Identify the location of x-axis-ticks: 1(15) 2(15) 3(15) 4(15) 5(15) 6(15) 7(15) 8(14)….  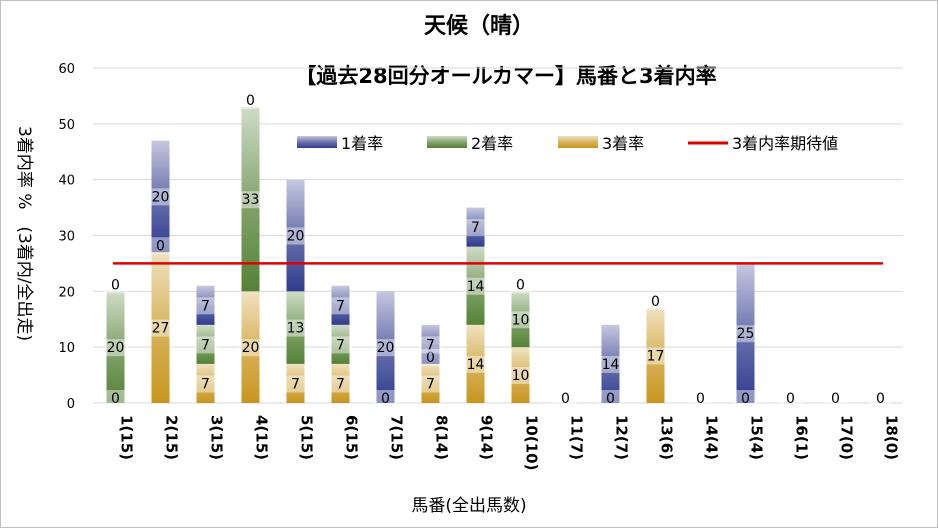
(509, 442).